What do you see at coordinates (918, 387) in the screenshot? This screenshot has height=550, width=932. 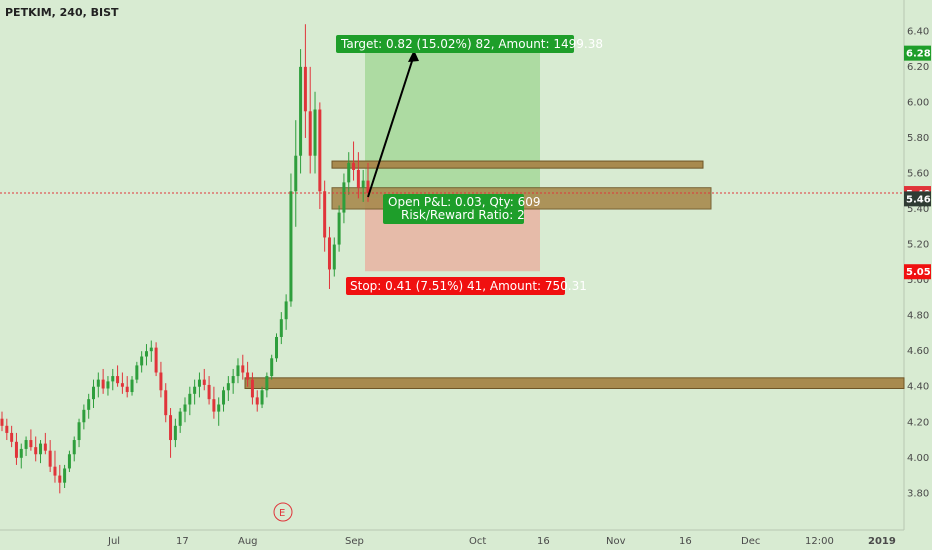 I see `y-tick-label: 4.40` at bounding box center [918, 387].